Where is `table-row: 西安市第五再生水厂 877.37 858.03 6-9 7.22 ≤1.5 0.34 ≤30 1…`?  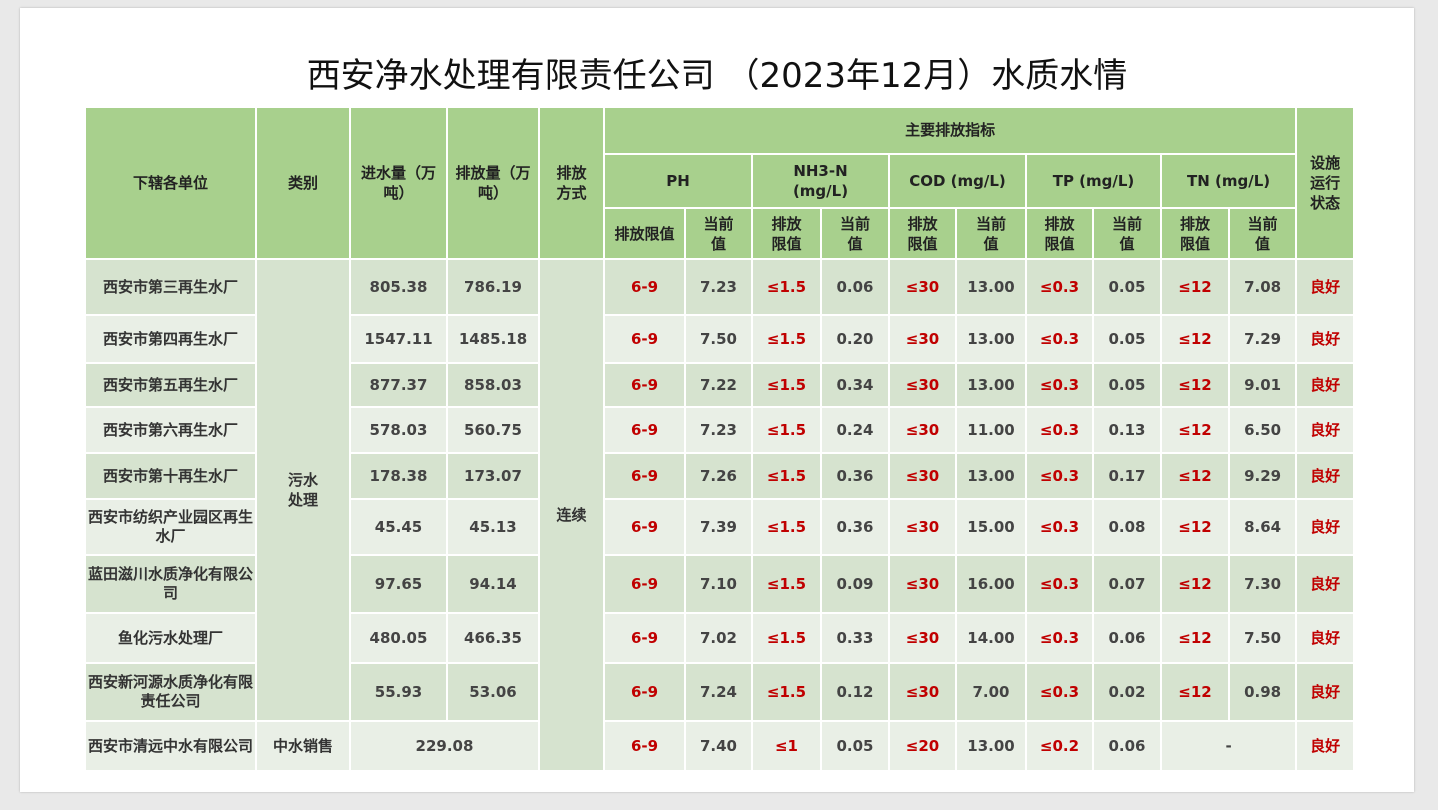
table-row: 西安市第五再生水厂 877.37 858.03 6-9 7.22 ≤1.5 0.34 ≤30 1… is located at coordinates (720, 385).